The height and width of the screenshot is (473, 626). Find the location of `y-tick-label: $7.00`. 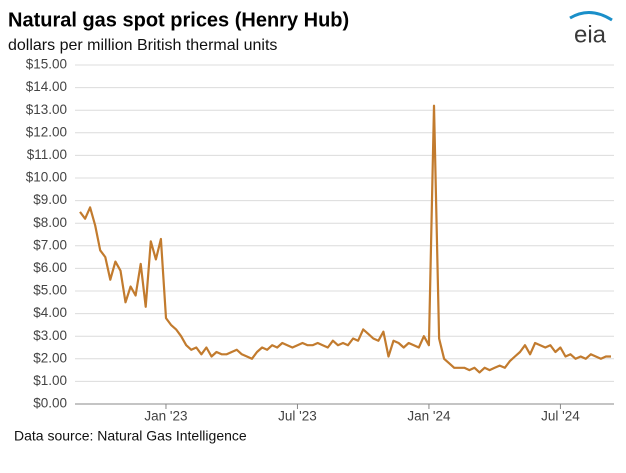

y-tick-label: $7.00 is located at coordinates (50, 244).